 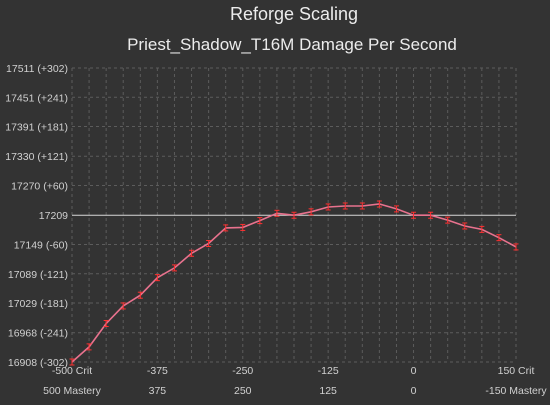 I want to click on y-tick-label: 17149 (-60), so click(x=41, y=245).